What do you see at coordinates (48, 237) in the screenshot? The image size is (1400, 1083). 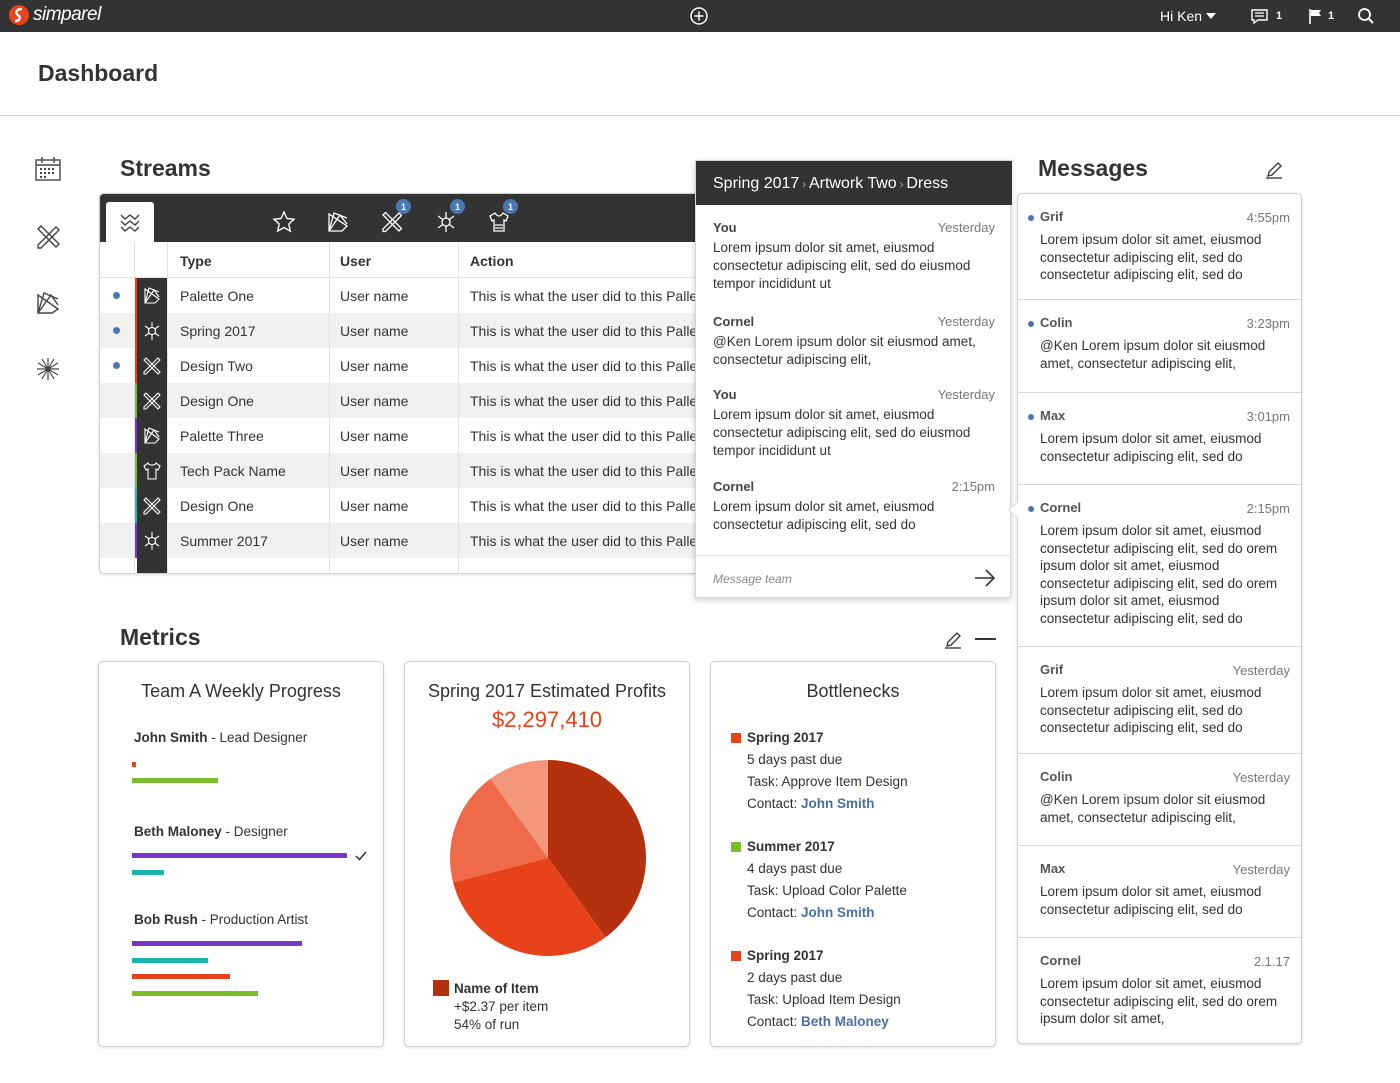 I see `nav-designs` at bounding box center [48, 237].